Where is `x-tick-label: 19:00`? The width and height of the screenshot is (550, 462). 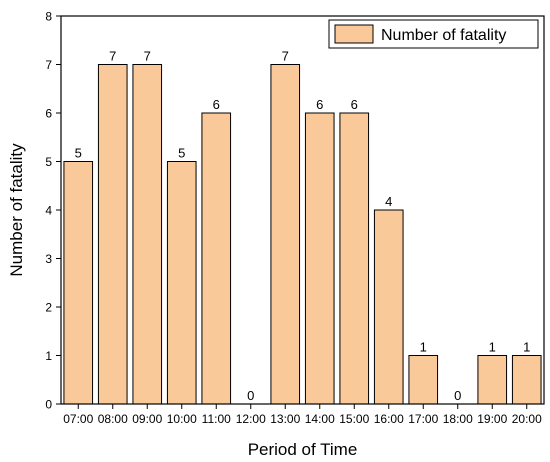
x-tick-label: 19:00 is located at coordinates (492, 419).